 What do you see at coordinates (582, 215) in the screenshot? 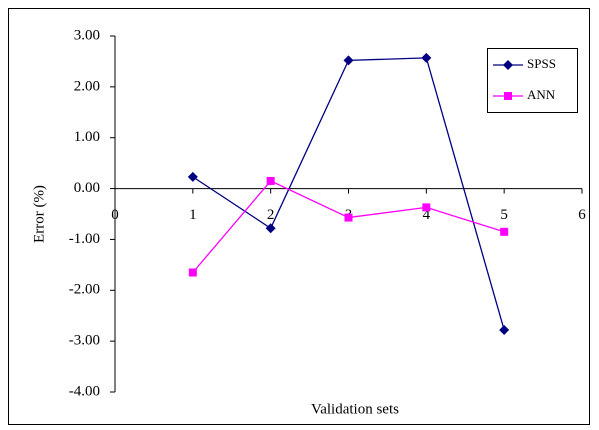
I see `x-tick-label: 6` at bounding box center [582, 215].